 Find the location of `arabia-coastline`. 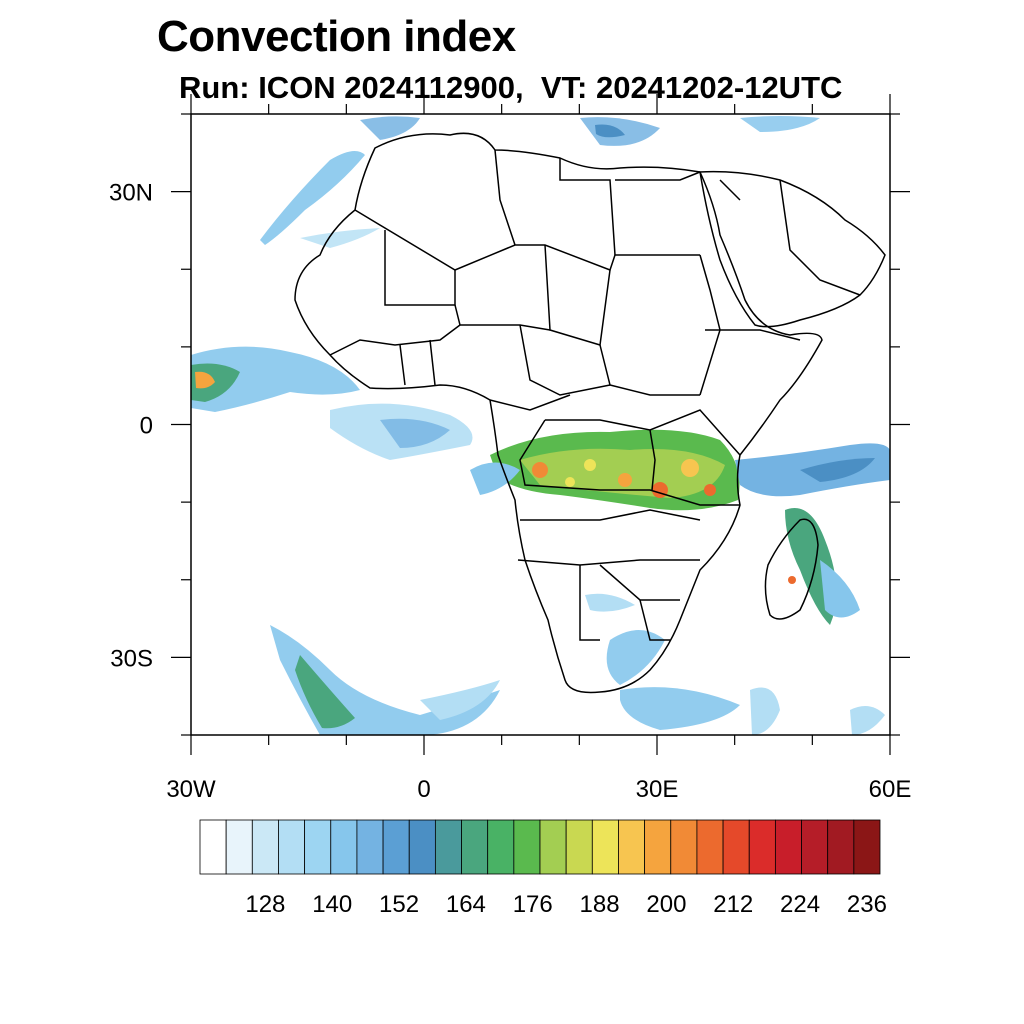

arabia-coastline is located at coordinates (792, 249).